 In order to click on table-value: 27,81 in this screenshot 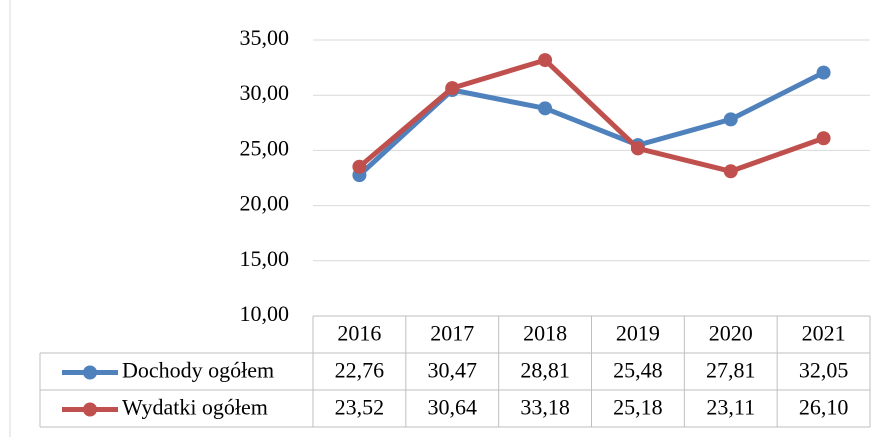, I will do `click(731, 370)`.